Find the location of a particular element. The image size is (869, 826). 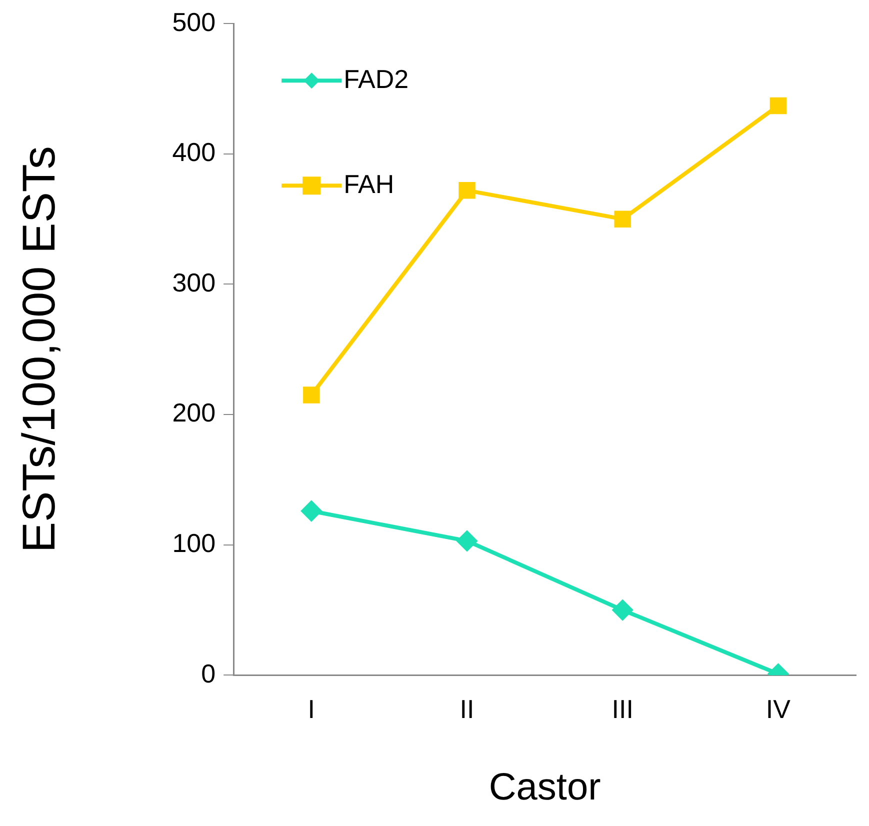

legend-label: FAH is located at coordinates (369, 183).